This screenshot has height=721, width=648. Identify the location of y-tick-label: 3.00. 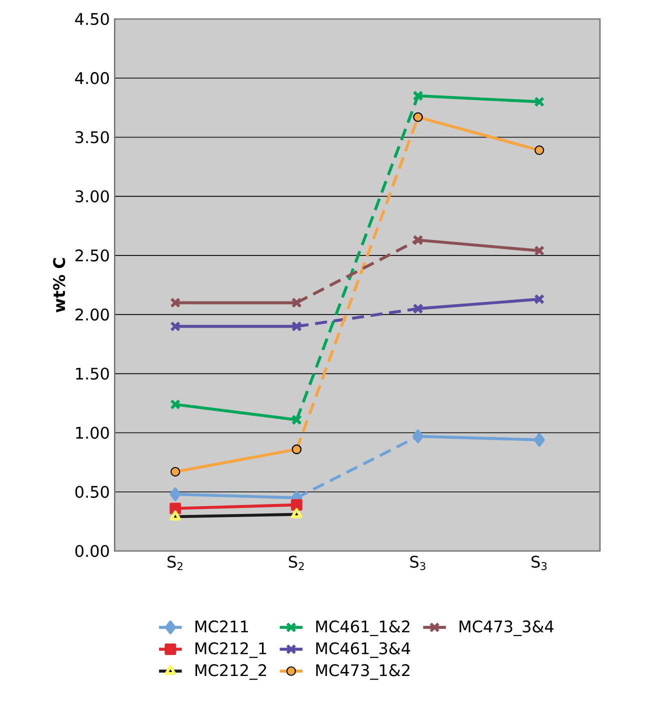
(92, 196).